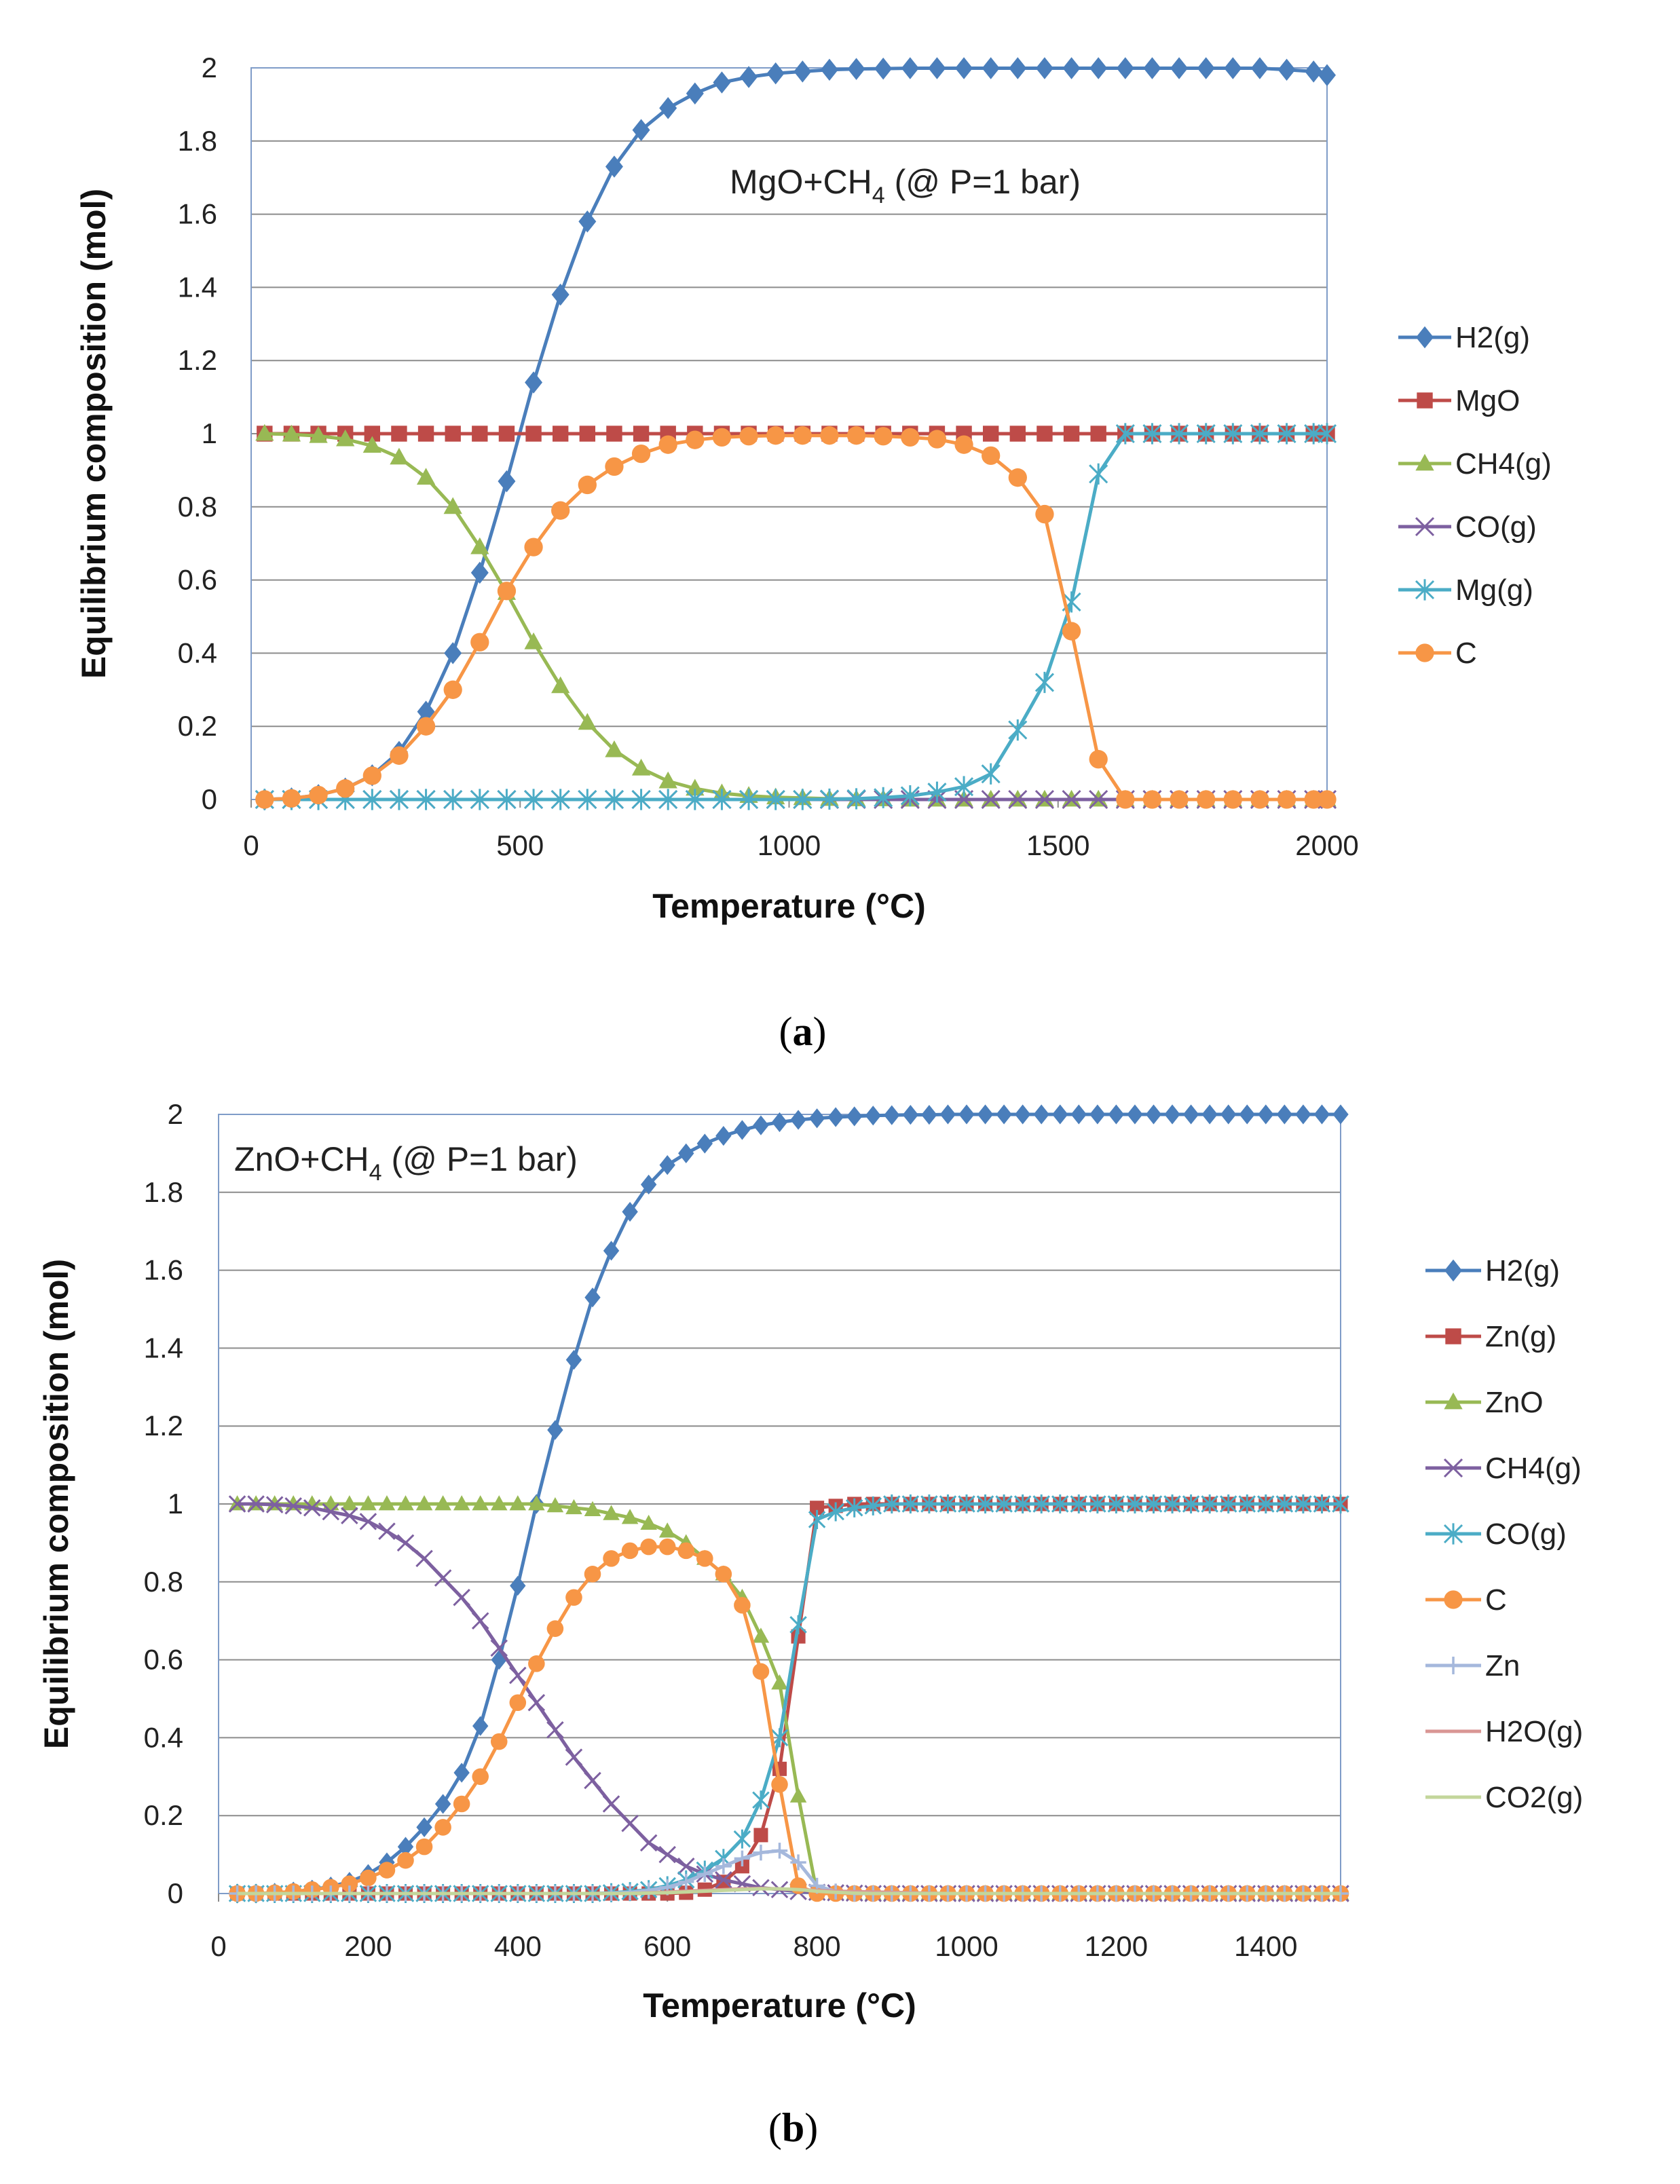  I want to click on annotation-main: ZnO+CH, so click(302, 1159).